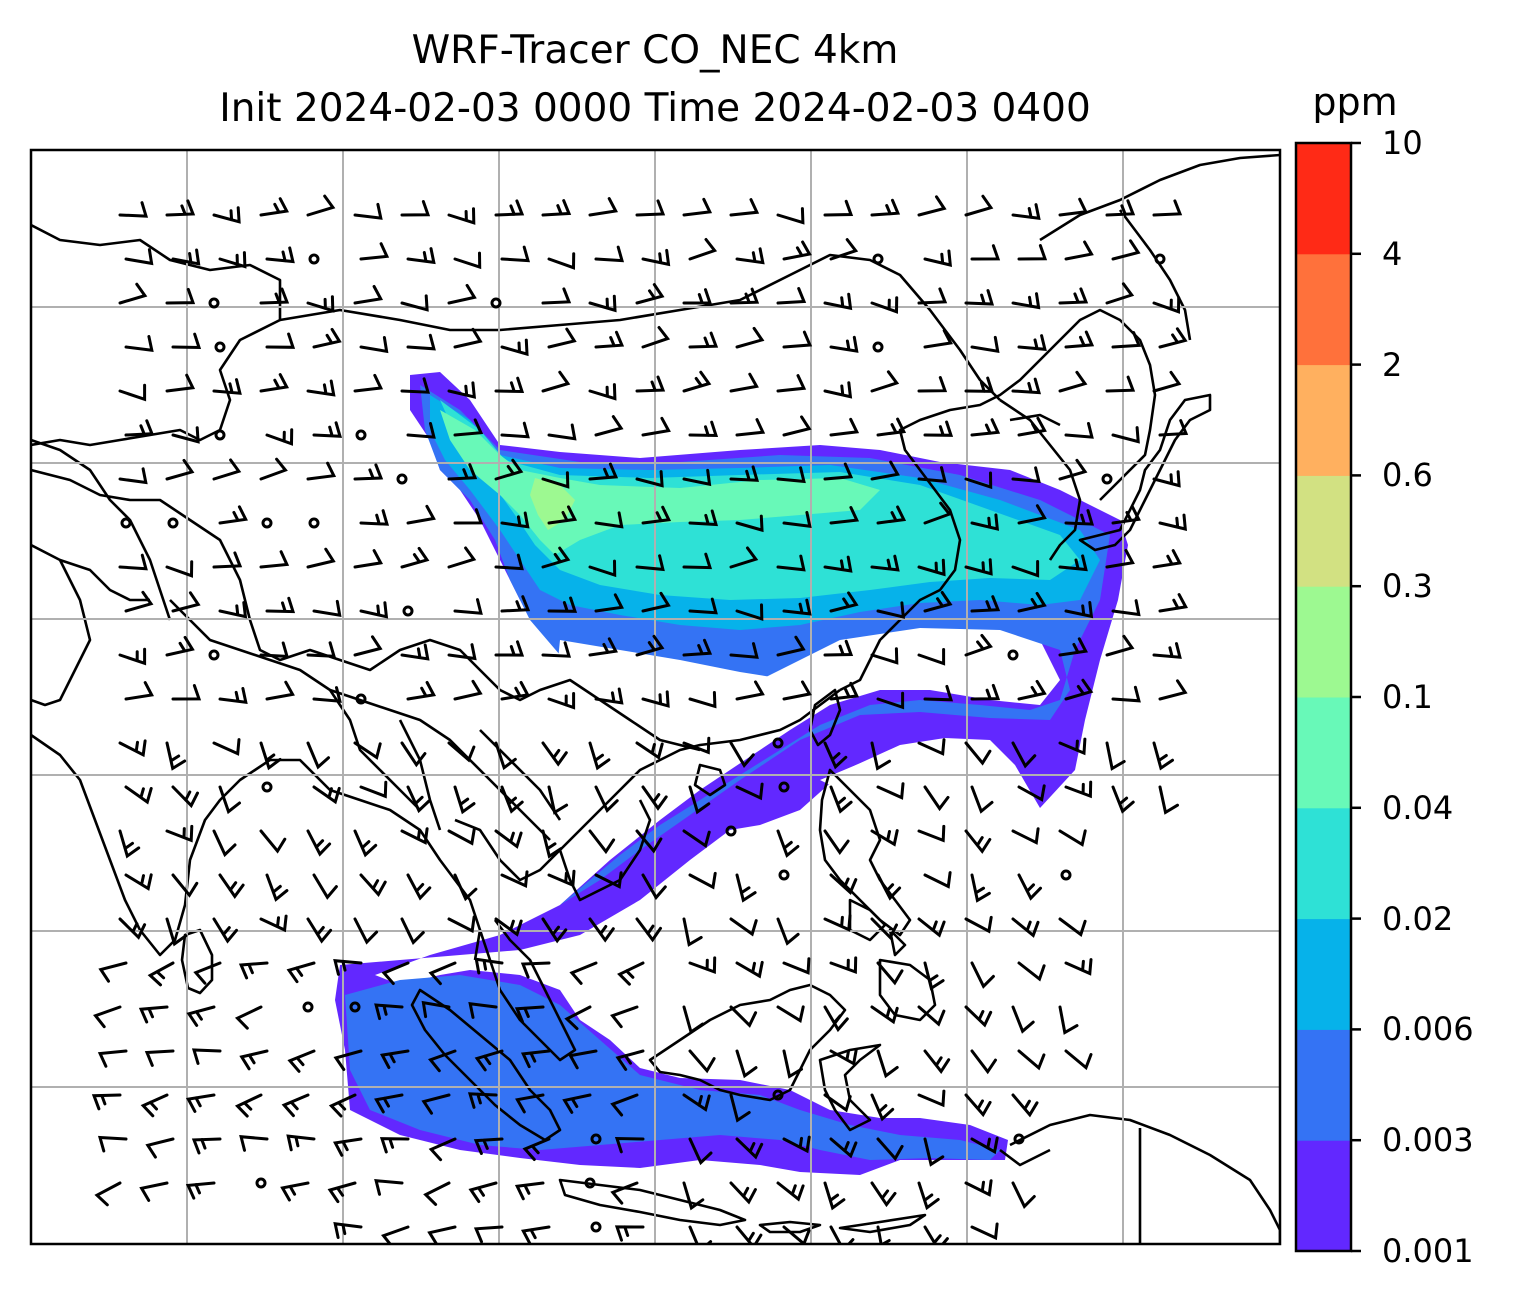 The height and width of the screenshot is (1306, 1528). Describe the element at coordinates (1428, 1251) in the screenshot. I see `colorbar-tick-label: 0.001` at that location.